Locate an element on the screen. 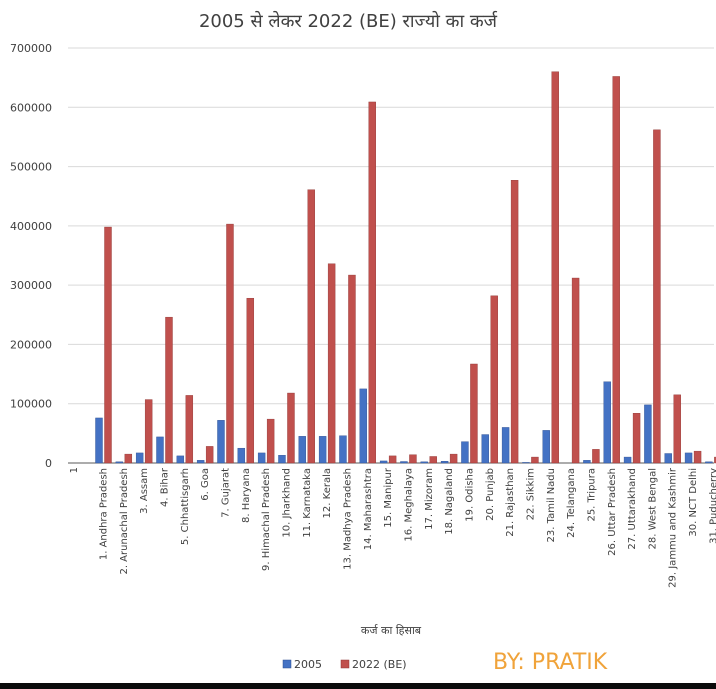 The image size is (716, 689). y-tick-label: 200000 is located at coordinates (31, 344).